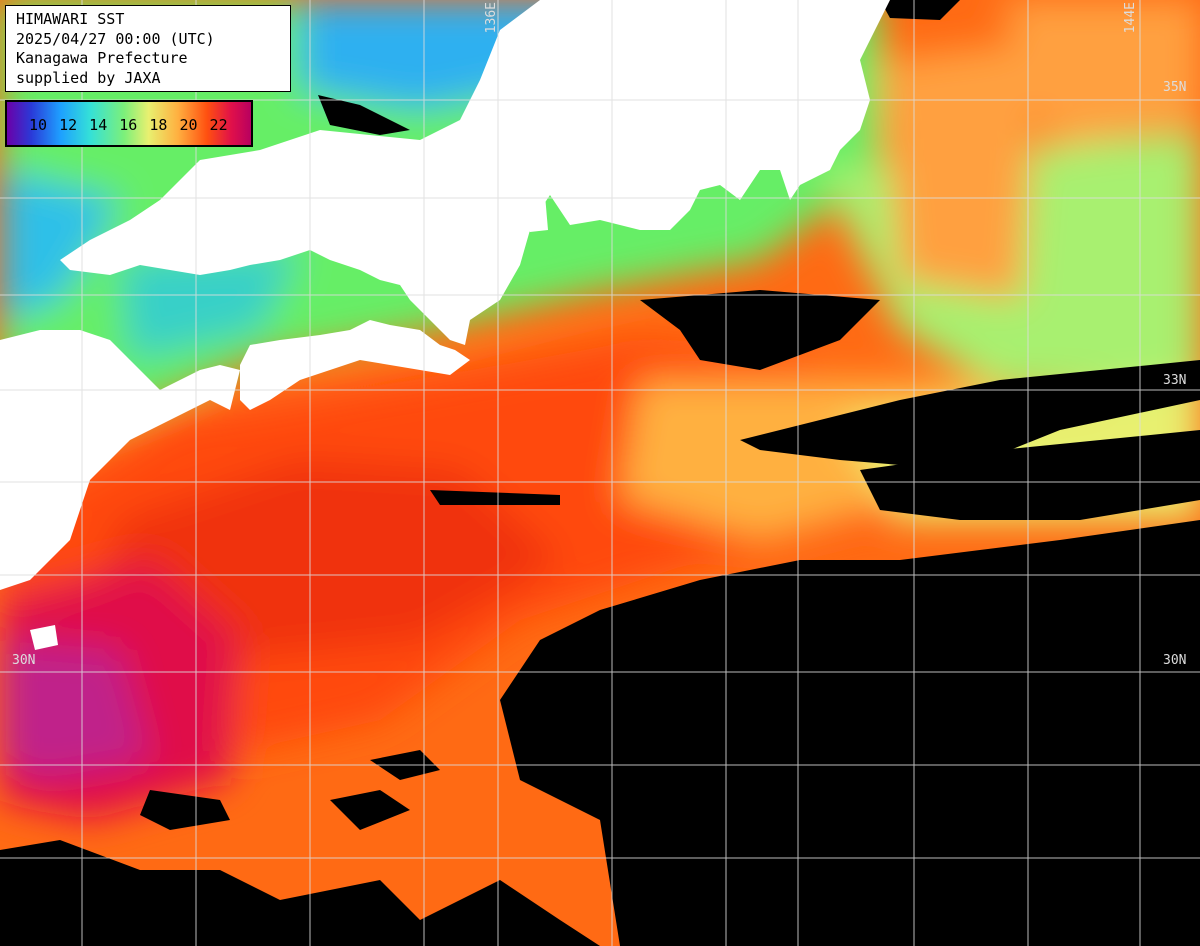 The image size is (1200, 946). What do you see at coordinates (102, 58) in the screenshot?
I see `region-label: Kanagawa Prefecture` at bounding box center [102, 58].